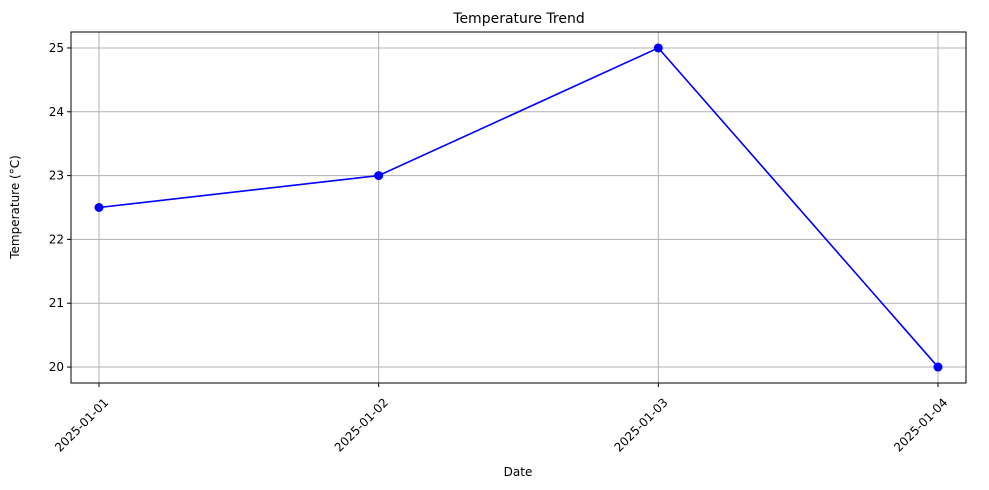 The image size is (989, 490). What do you see at coordinates (15, 207) in the screenshot?
I see `y-axis-label: Temperature (°C)` at bounding box center [15, 207].